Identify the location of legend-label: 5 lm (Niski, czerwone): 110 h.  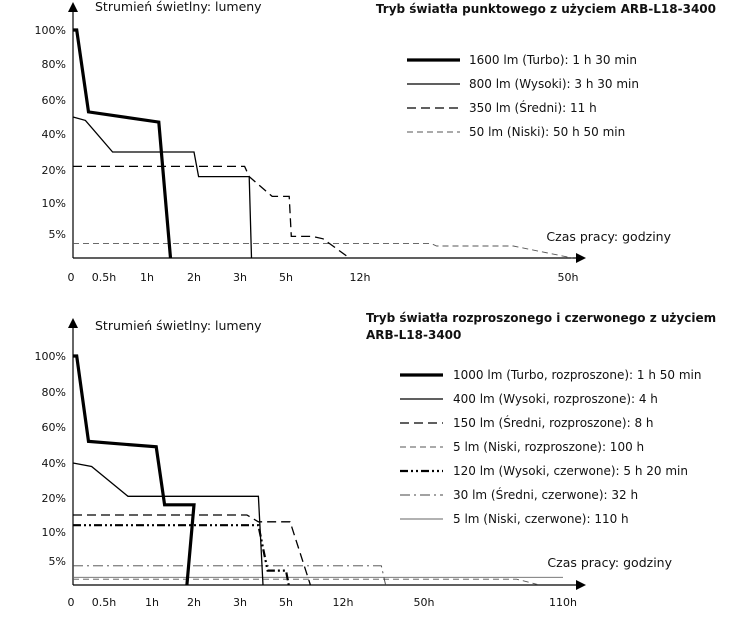
(541, 519).